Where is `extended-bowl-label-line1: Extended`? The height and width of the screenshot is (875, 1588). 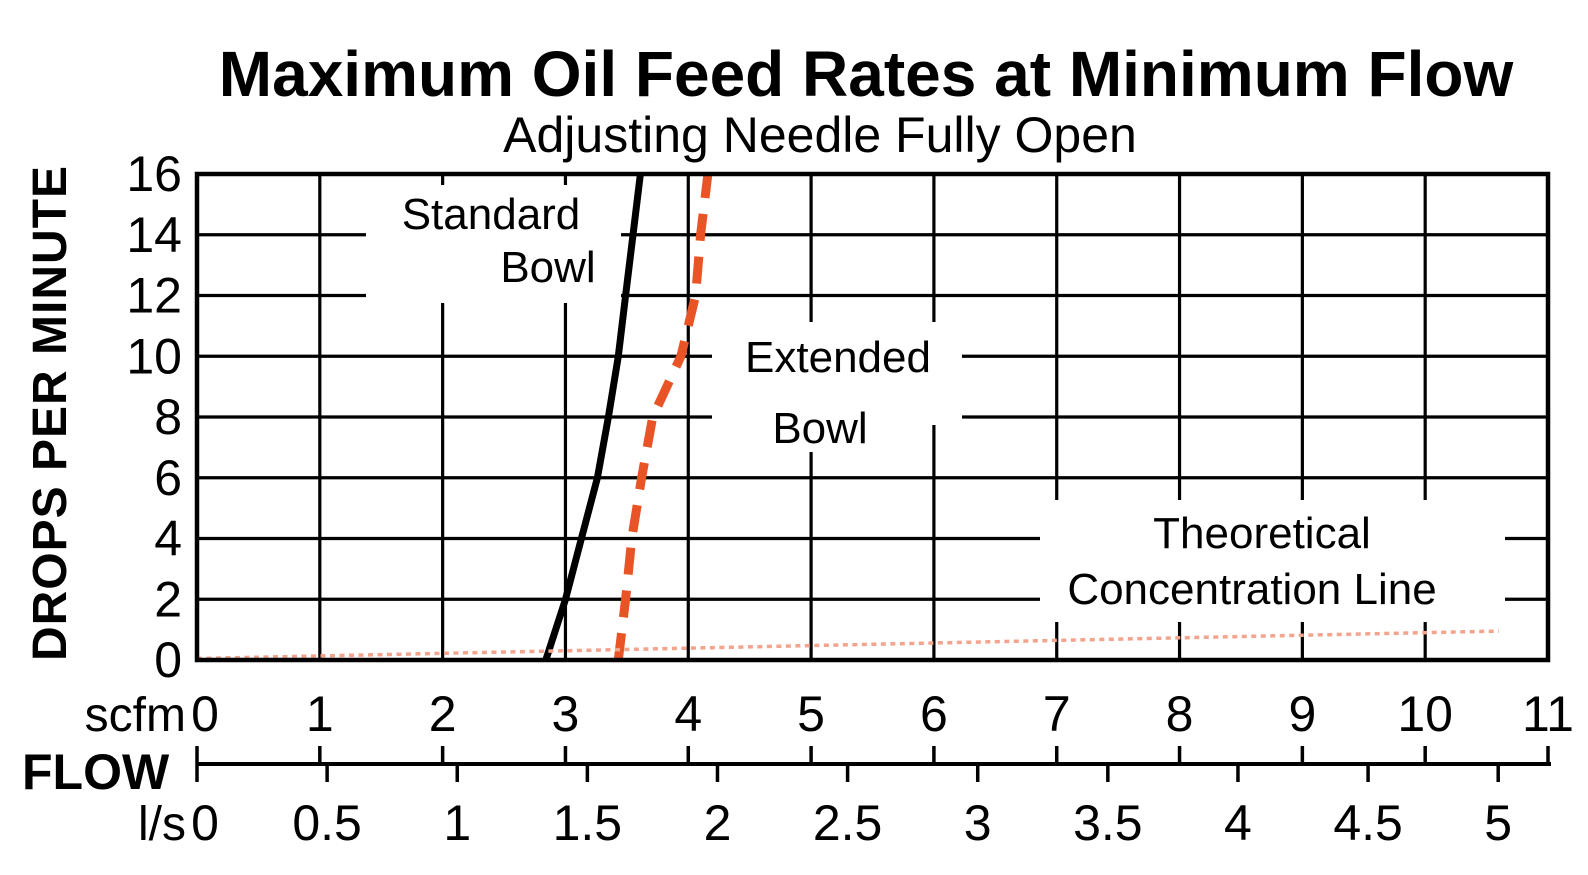
extended-bowl-label-line1: Extended is located at coordinates (838, 357).